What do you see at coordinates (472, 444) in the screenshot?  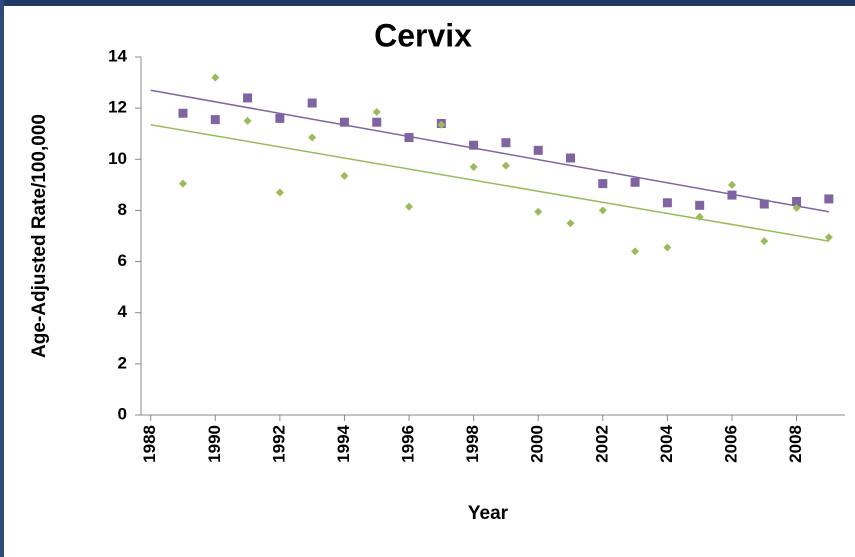 I see `x-tick-label: 1998` at bounding box center [472, 444].